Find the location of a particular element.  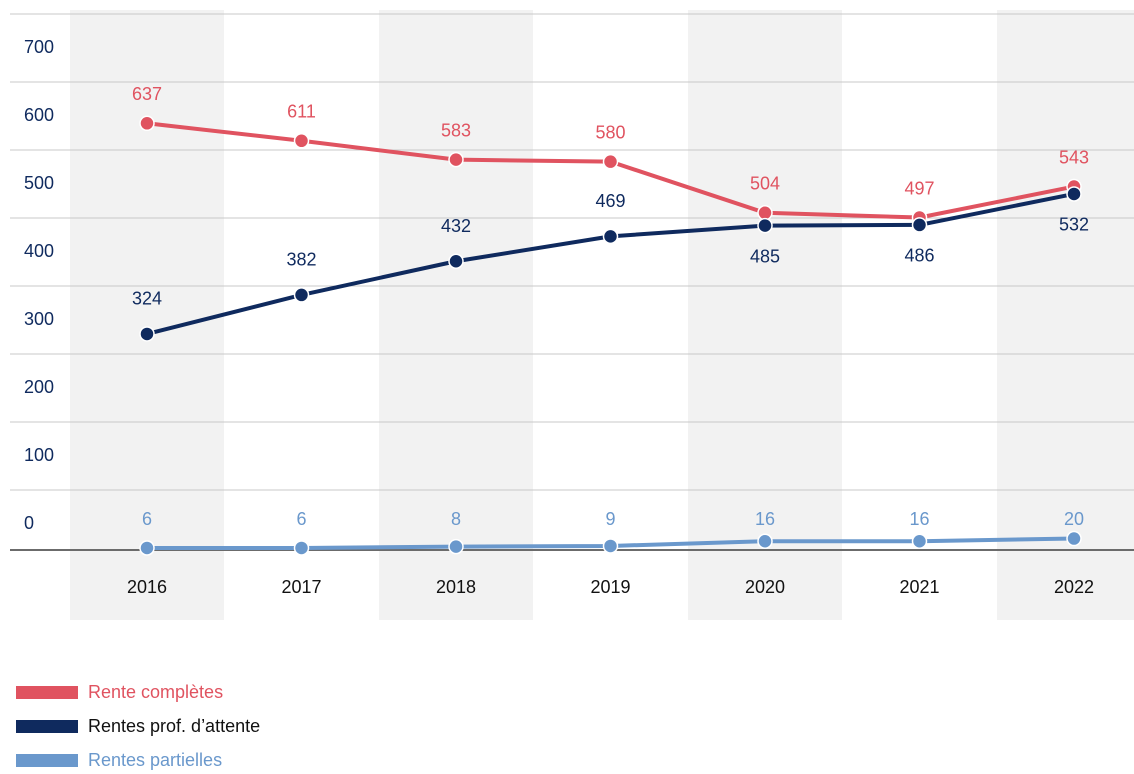

data-label-2-0: 6 is located at coordinates (147, 519).